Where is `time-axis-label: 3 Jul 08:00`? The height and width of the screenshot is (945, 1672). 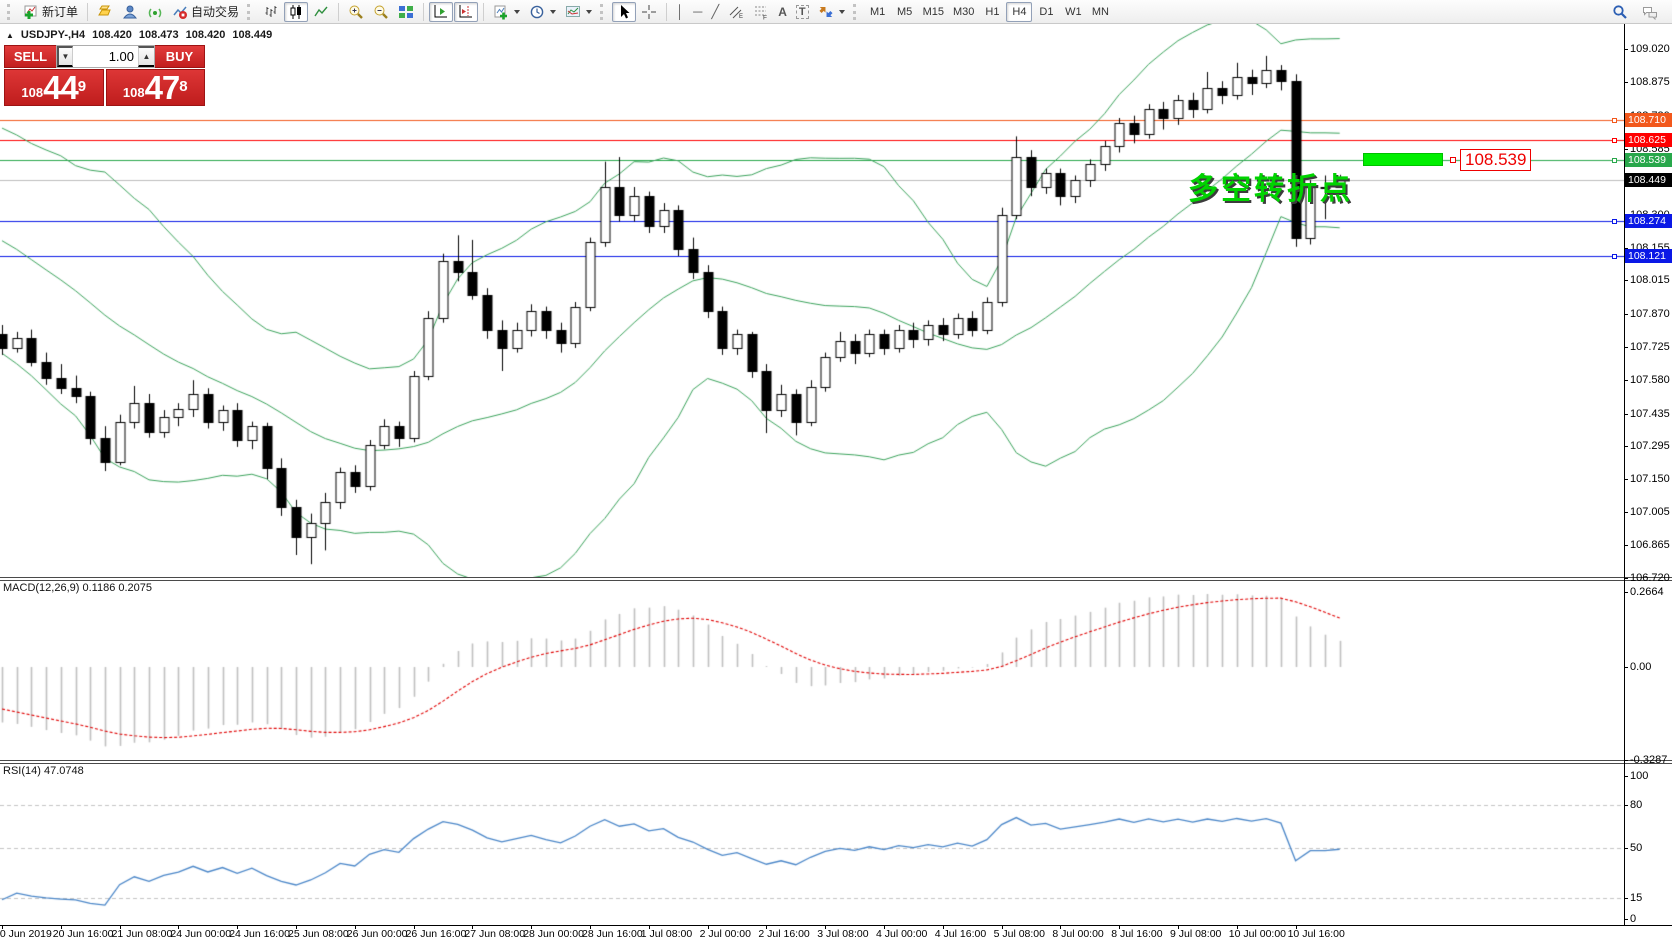 time-axis-label: 3 Jul 08:00 is located at coordinates (843, 934).